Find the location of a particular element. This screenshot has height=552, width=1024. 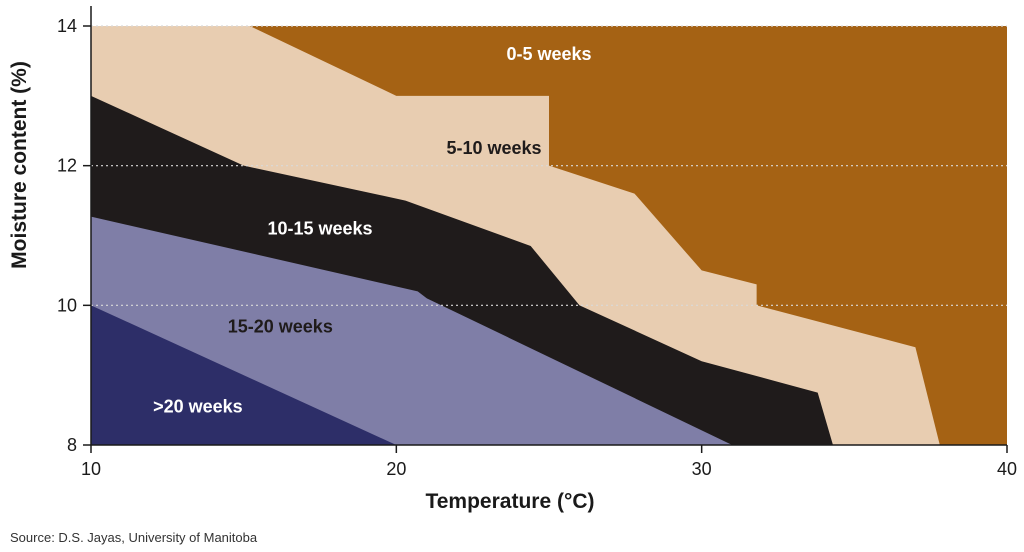

zone-label-10-15-weeks: 10-15 weeks is located at coordinates (319, 229).